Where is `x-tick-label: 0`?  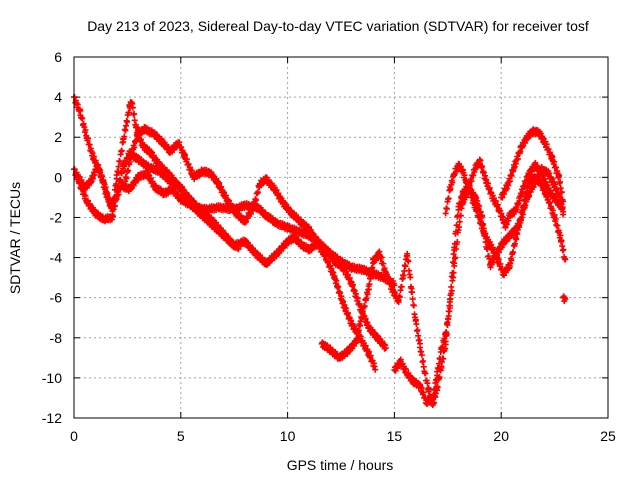
x-tick-label: 0 is located at coordinates (74, 436).